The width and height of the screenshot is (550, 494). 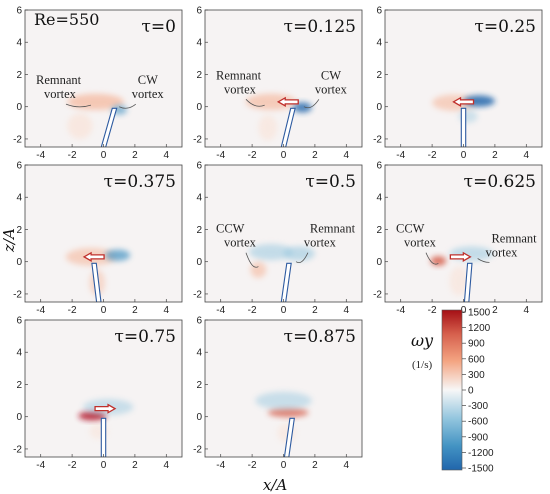 What do you see at coordinates (481, 453) in the screenshot?
I see `colorbar-tick-label: -1200` at bounding box center [481, 453].